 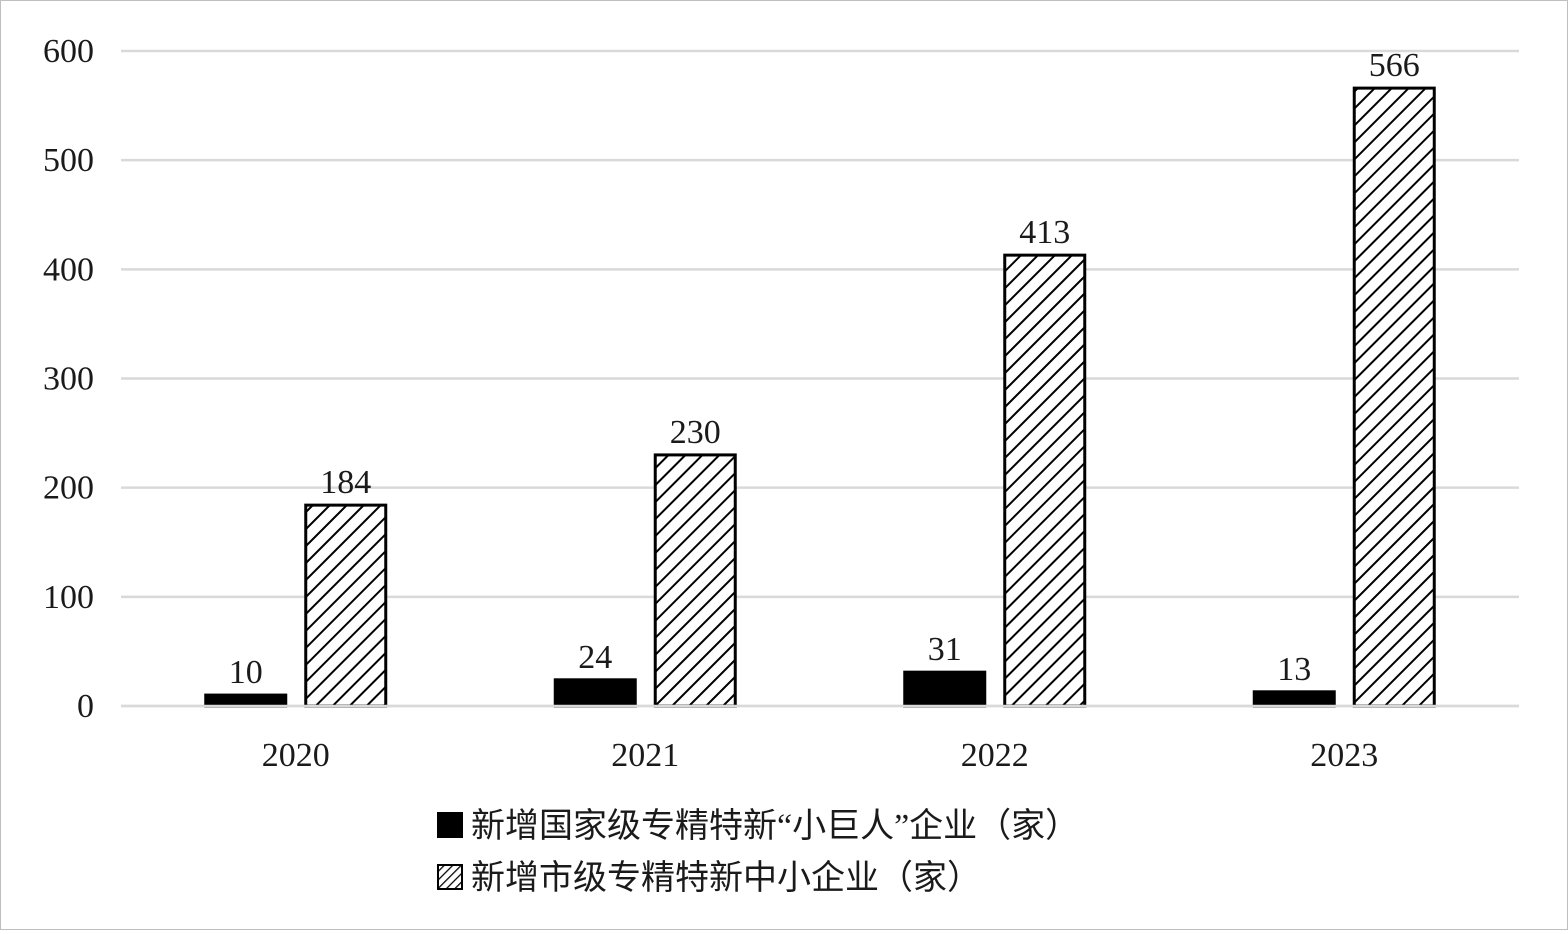 What do you see at coordinates (645, 755) in the screenshot?
I see `x-tick-label: 2021` at bounding box center [645, 755].